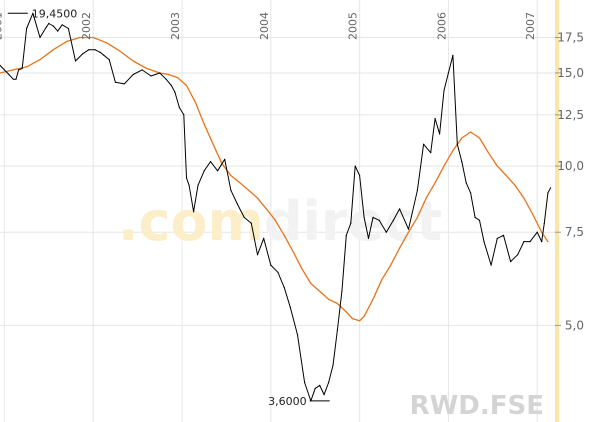 This screenshot has height=422, width=592. Describe the element at coordinates (287, 401) in the screenshot. I see `min-annotation-label: 3,6000` at that location.